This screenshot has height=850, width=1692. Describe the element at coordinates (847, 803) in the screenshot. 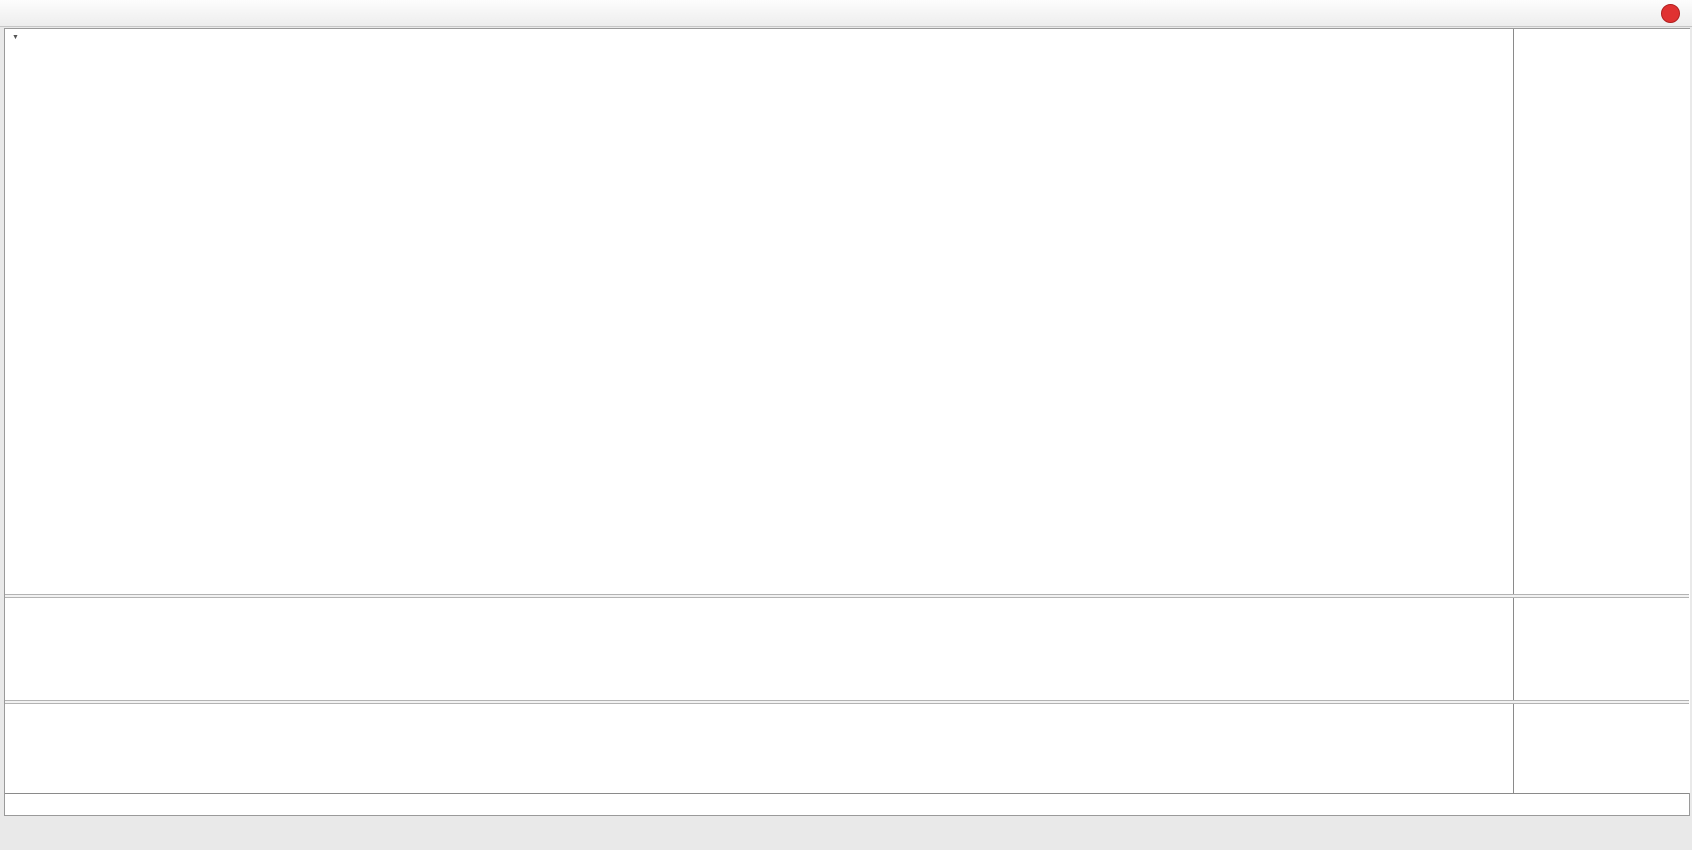

I see `time-axis` at that location.